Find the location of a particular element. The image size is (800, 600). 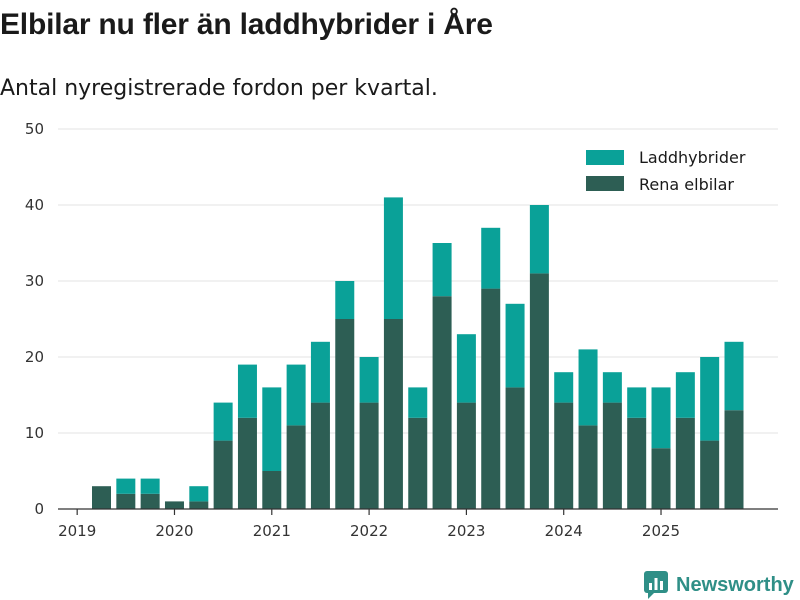

y-tick-label: 0 is located at coordinates (39, 509).